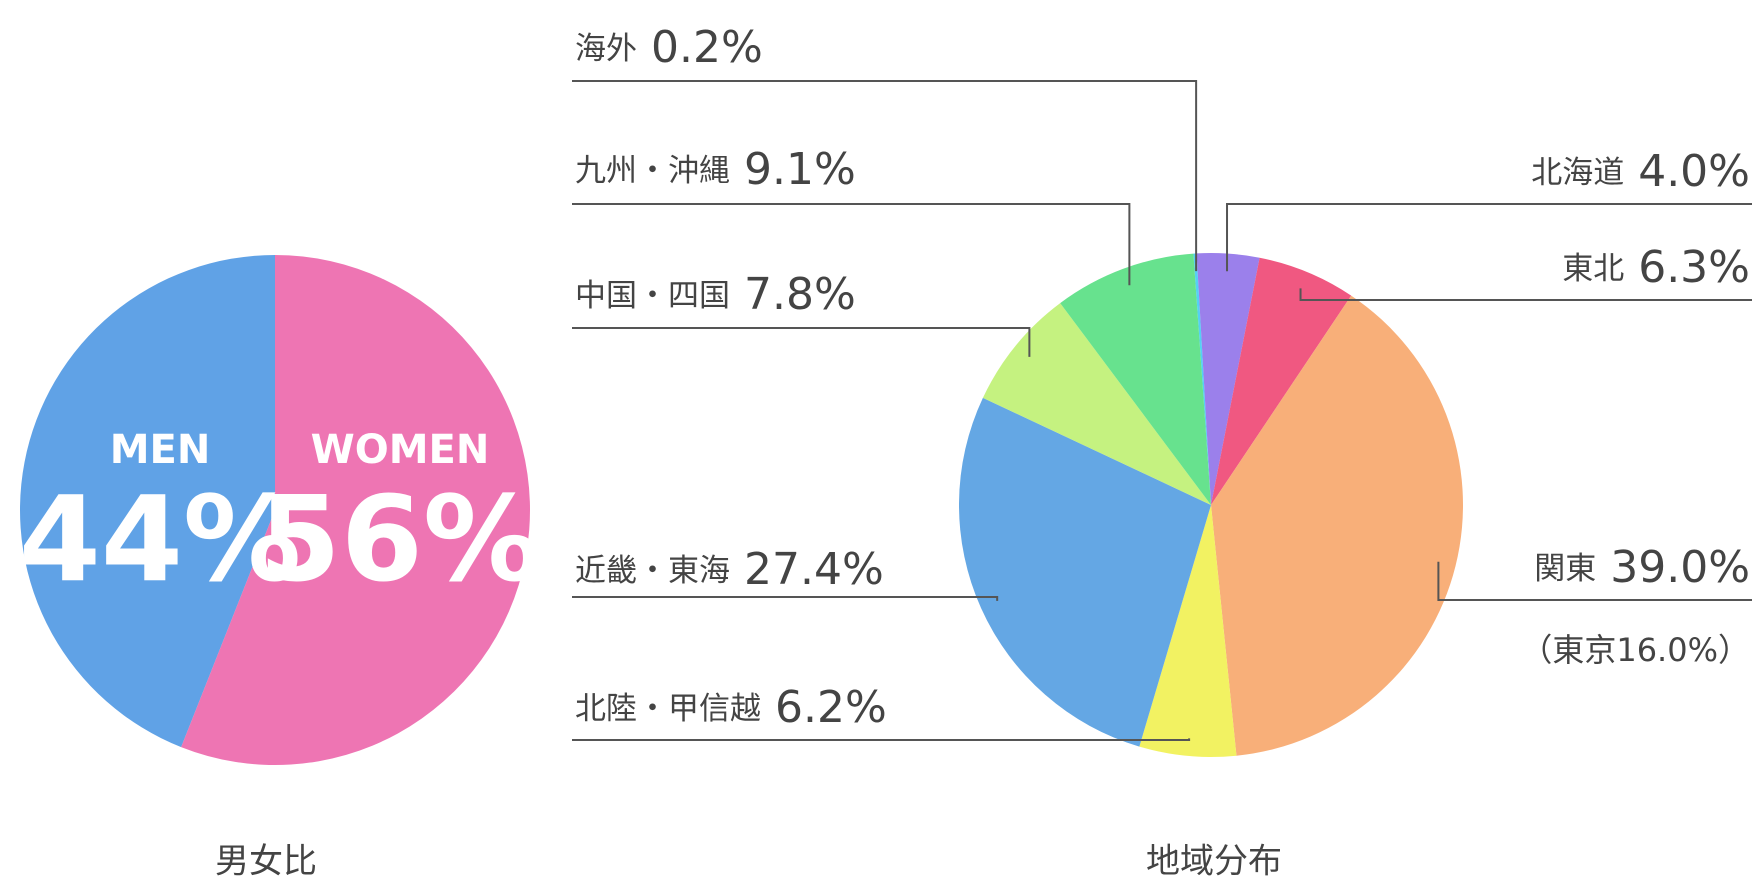  What do you see at coordinates (652, 171) in the screenshot?
I see `category-label: 九州・沖縄` at bounding box center [652, 171].